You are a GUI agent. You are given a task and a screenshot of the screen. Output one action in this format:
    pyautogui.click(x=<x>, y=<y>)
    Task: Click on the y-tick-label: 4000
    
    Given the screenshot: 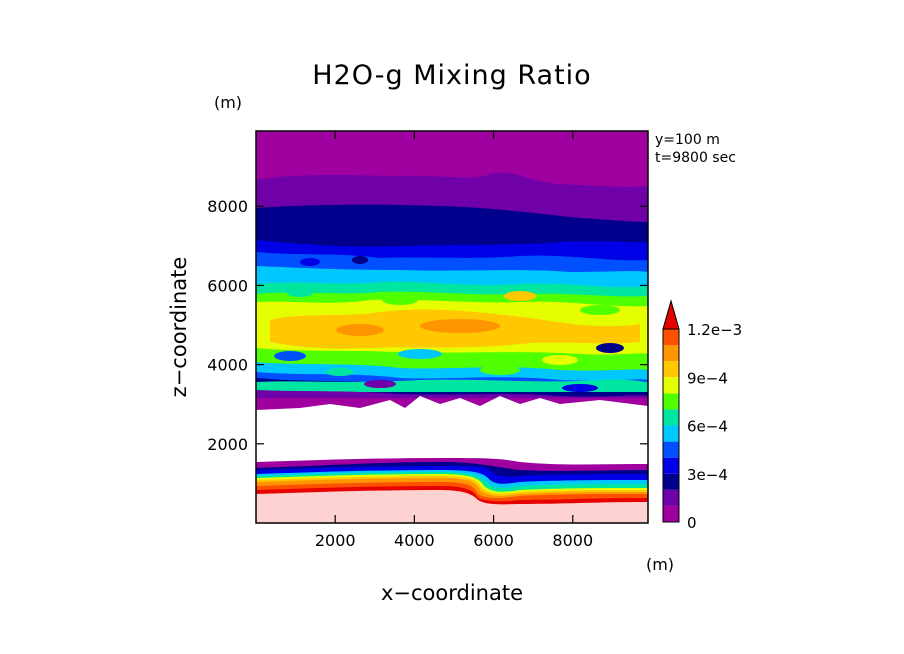 What is the action you would take?
    pyautogui.click(x=227, y=365)
    